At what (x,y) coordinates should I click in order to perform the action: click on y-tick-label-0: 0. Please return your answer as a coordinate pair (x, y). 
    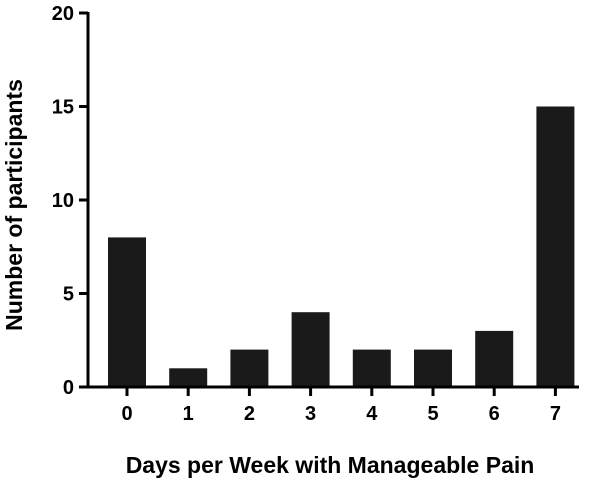
    Looking at the image, I should click on (68, 388).